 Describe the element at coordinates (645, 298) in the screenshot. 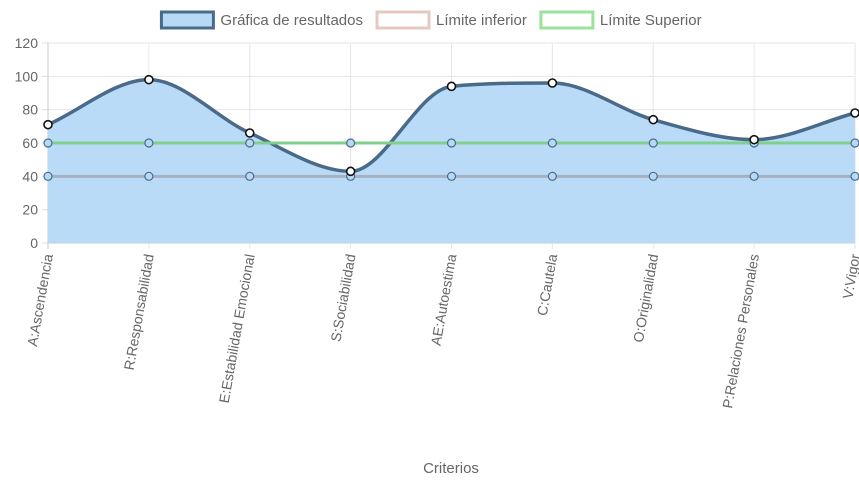

I see `x-tick-label: O:Originalidad` at that location.